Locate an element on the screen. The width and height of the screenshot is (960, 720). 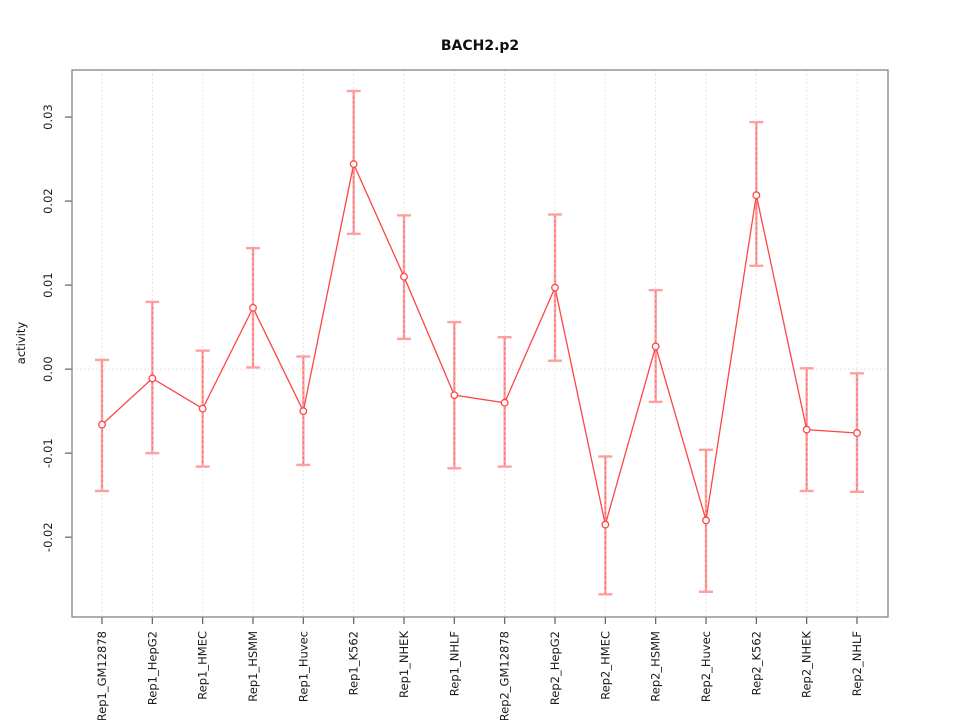
x-tick-label: Rep2_NHEK is located at coordinates (807, 664).